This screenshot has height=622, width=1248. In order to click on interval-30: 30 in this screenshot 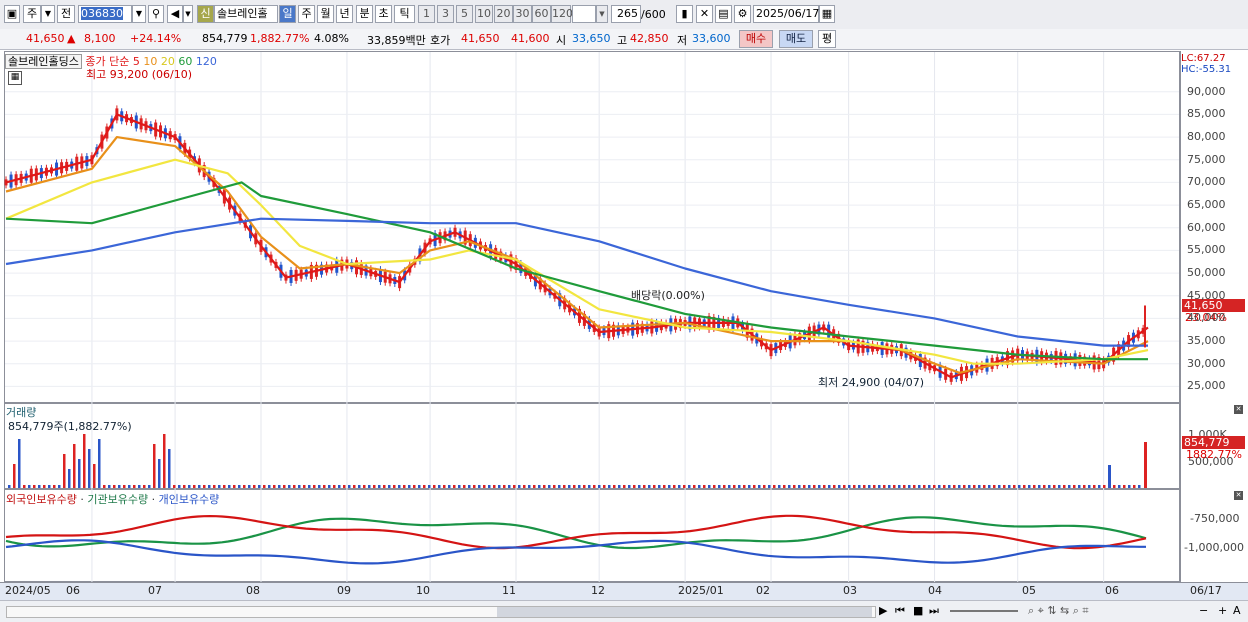, I will do `click(522, 14)`.